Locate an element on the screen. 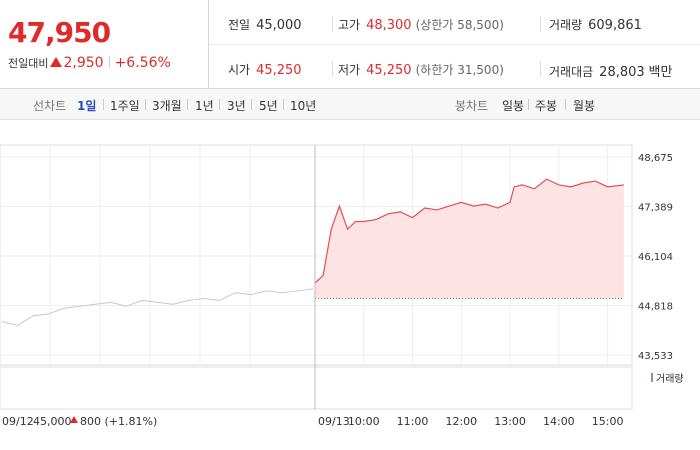 The width and height of the screenshot is (700, 450). prev-day-line is located at coordinates (157, 307).